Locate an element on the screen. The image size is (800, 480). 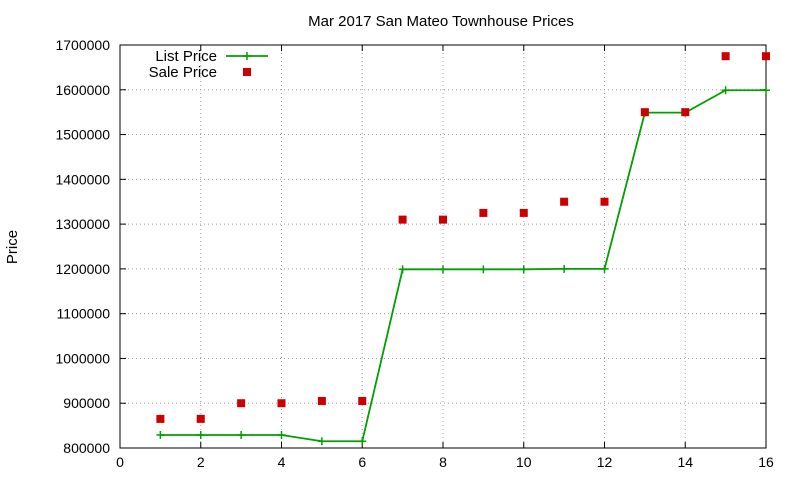
y-tick-label: 1400000 is located at coordinates (82, 179).